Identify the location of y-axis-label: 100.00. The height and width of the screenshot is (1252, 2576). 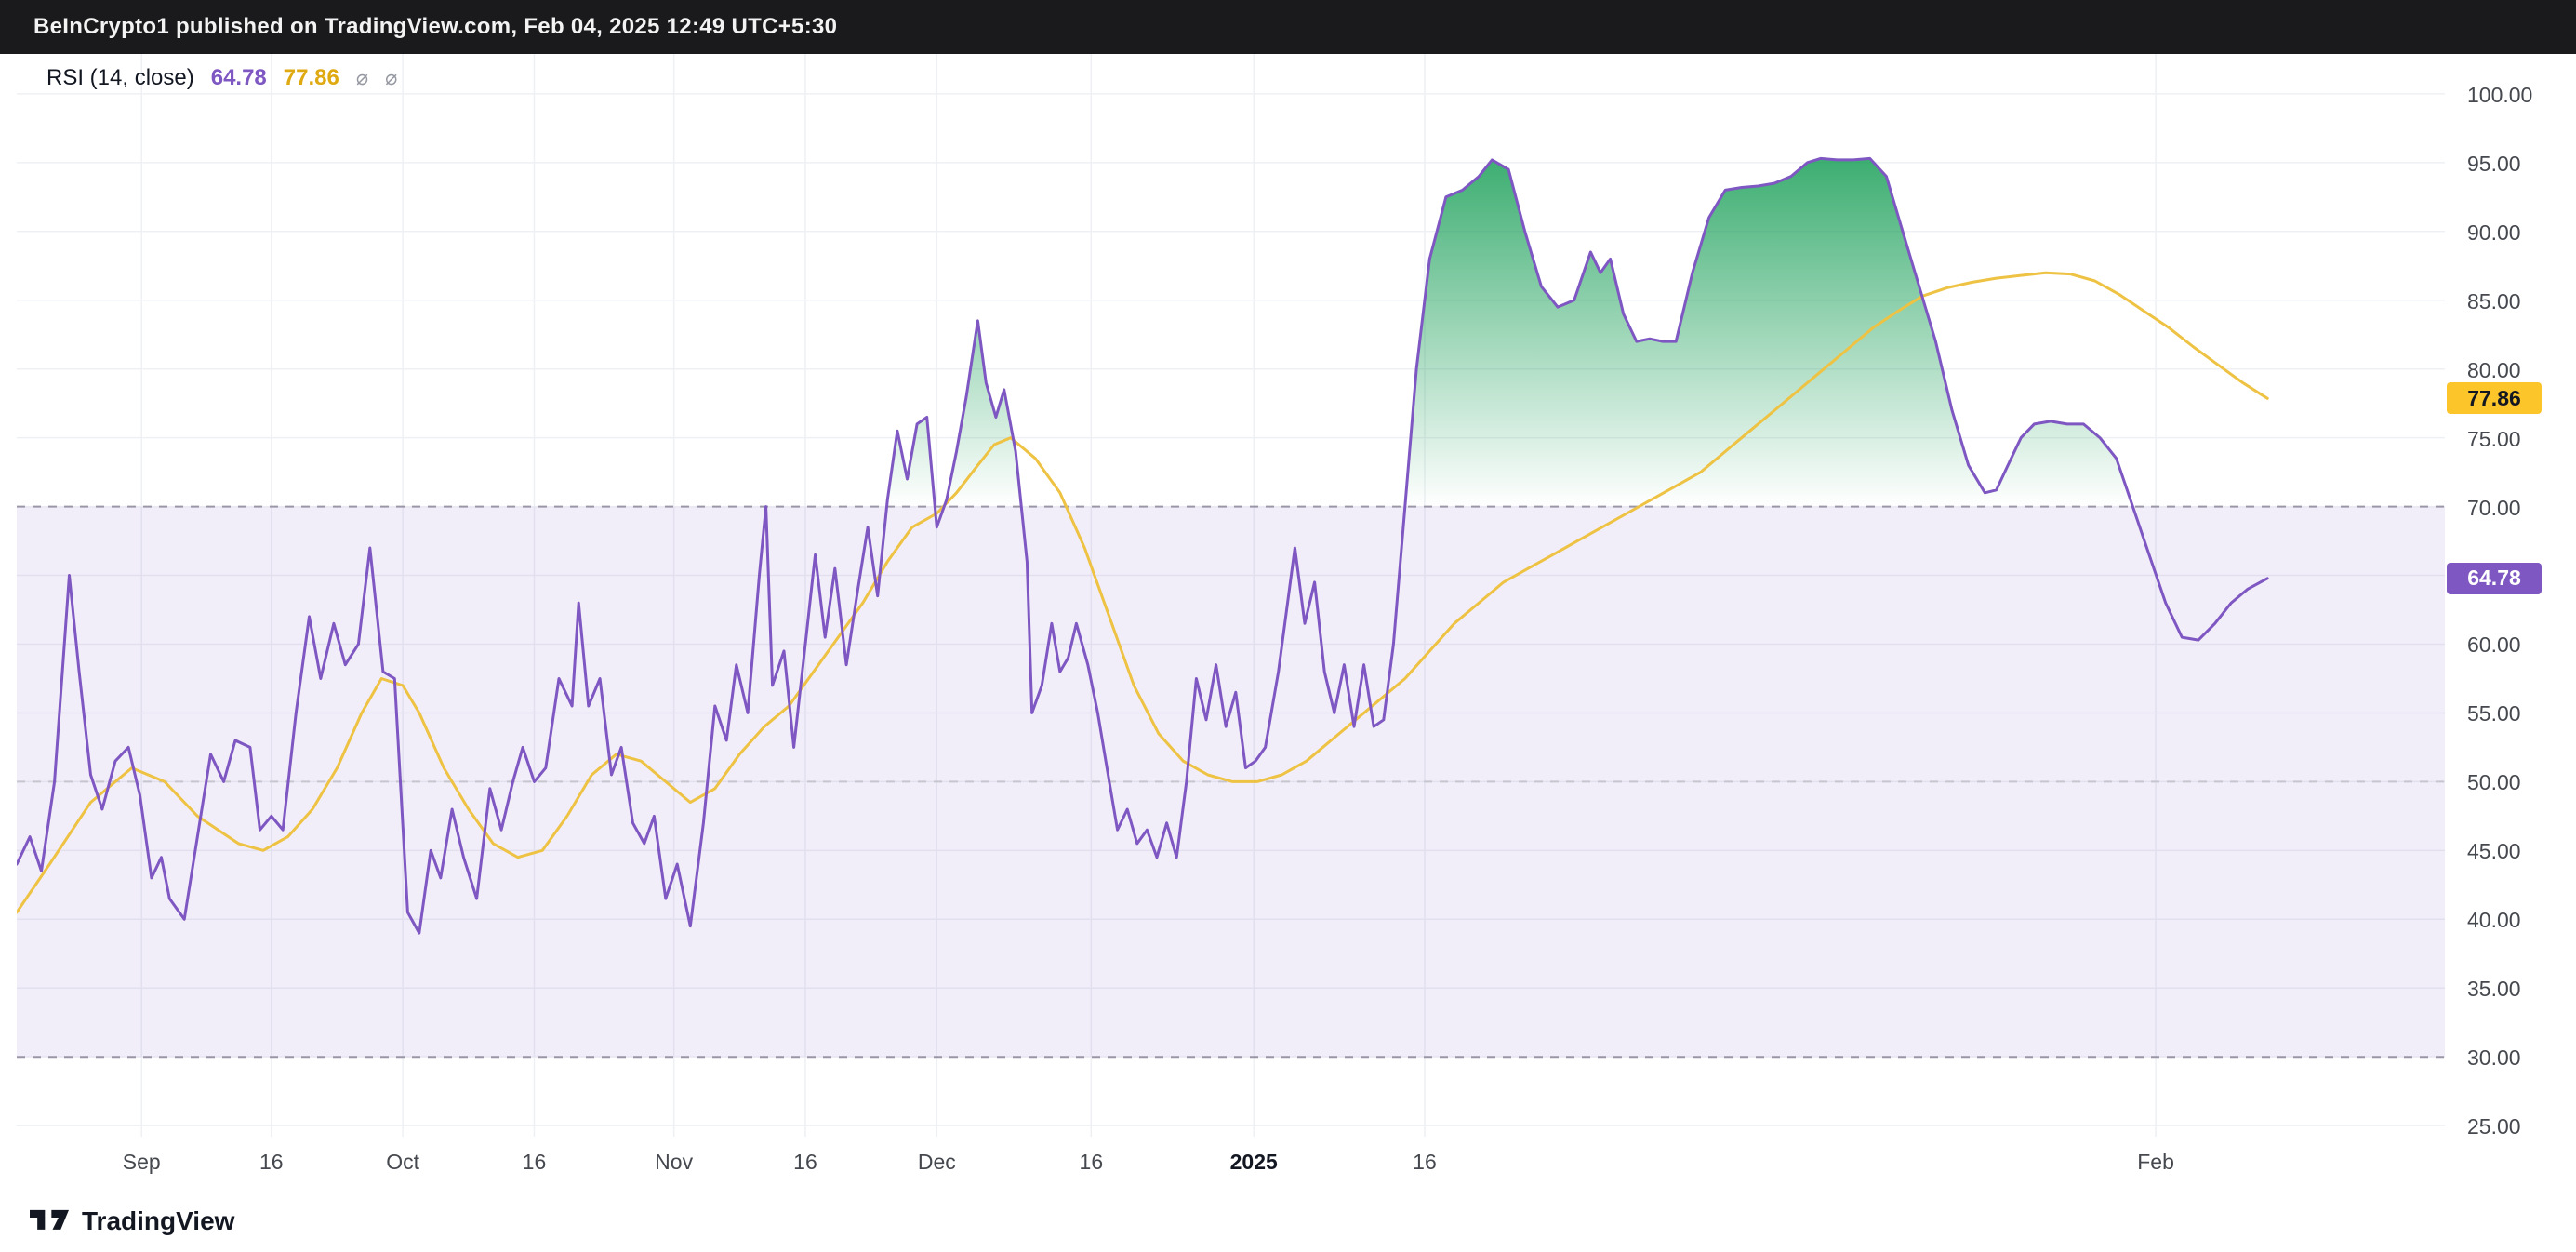
(2500, 94).